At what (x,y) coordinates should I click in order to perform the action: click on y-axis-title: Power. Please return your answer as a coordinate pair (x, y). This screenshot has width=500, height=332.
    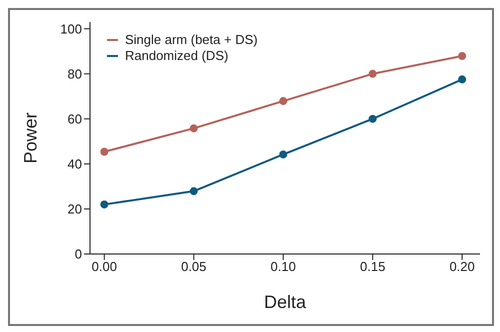
    Looking at the image, I should click on (30, 138).